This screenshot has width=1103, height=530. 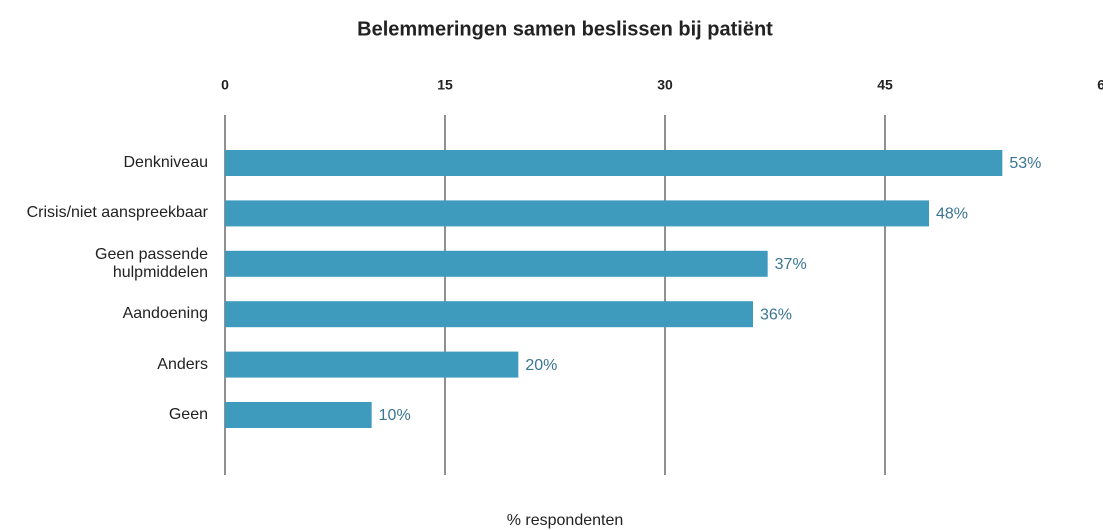 What do you see at coordinates (791, 264) in the screenshot?
I see `value-label: 37%` at bounding box center [791, 264].